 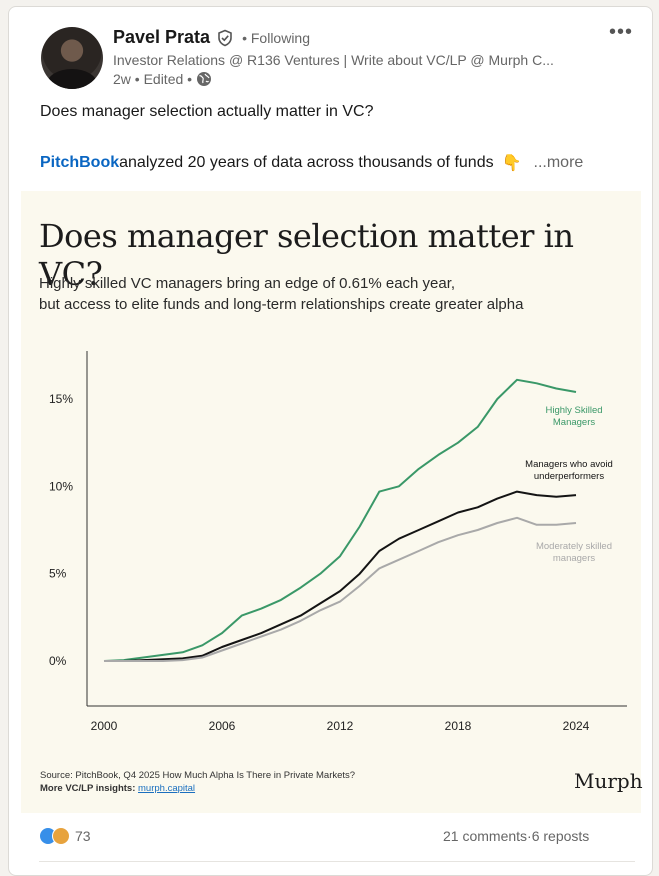 What do you see at coordinates (340, 726) in the screenshot?
I see `x-tick-label: 2012` at bounding box center [340, 726].